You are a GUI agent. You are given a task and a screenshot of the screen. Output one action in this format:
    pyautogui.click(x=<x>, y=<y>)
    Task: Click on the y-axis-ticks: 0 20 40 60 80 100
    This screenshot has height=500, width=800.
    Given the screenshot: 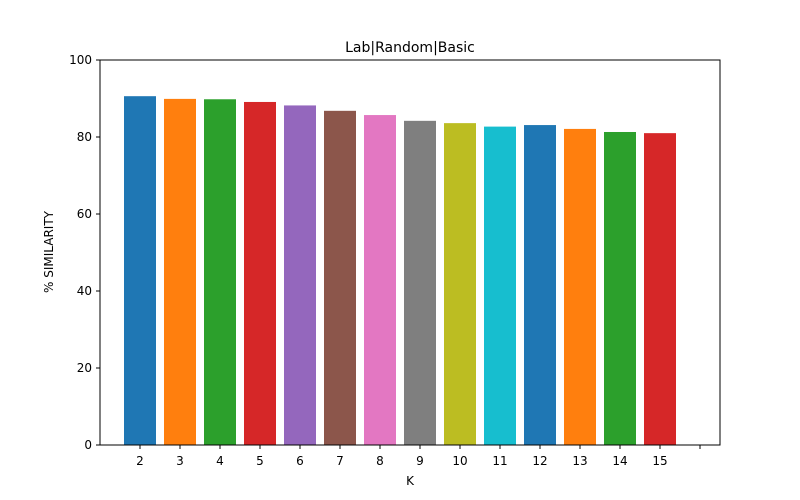 What is the action you would take?
    pyautogui.click(x=84, y=252)
    